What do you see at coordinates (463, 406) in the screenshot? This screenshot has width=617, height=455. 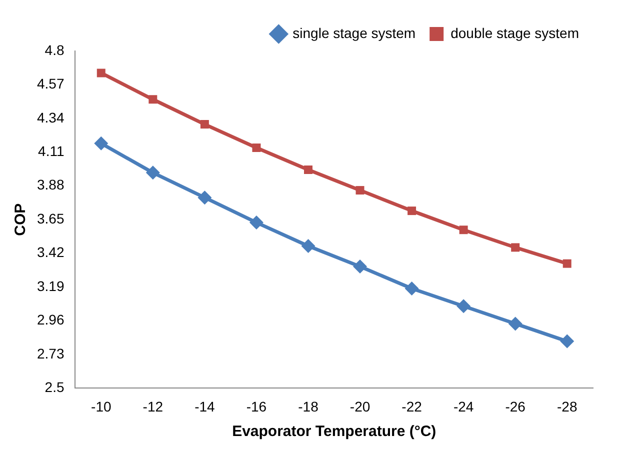 I see `x-tick-label: -24` at bounding box center [463, 406].